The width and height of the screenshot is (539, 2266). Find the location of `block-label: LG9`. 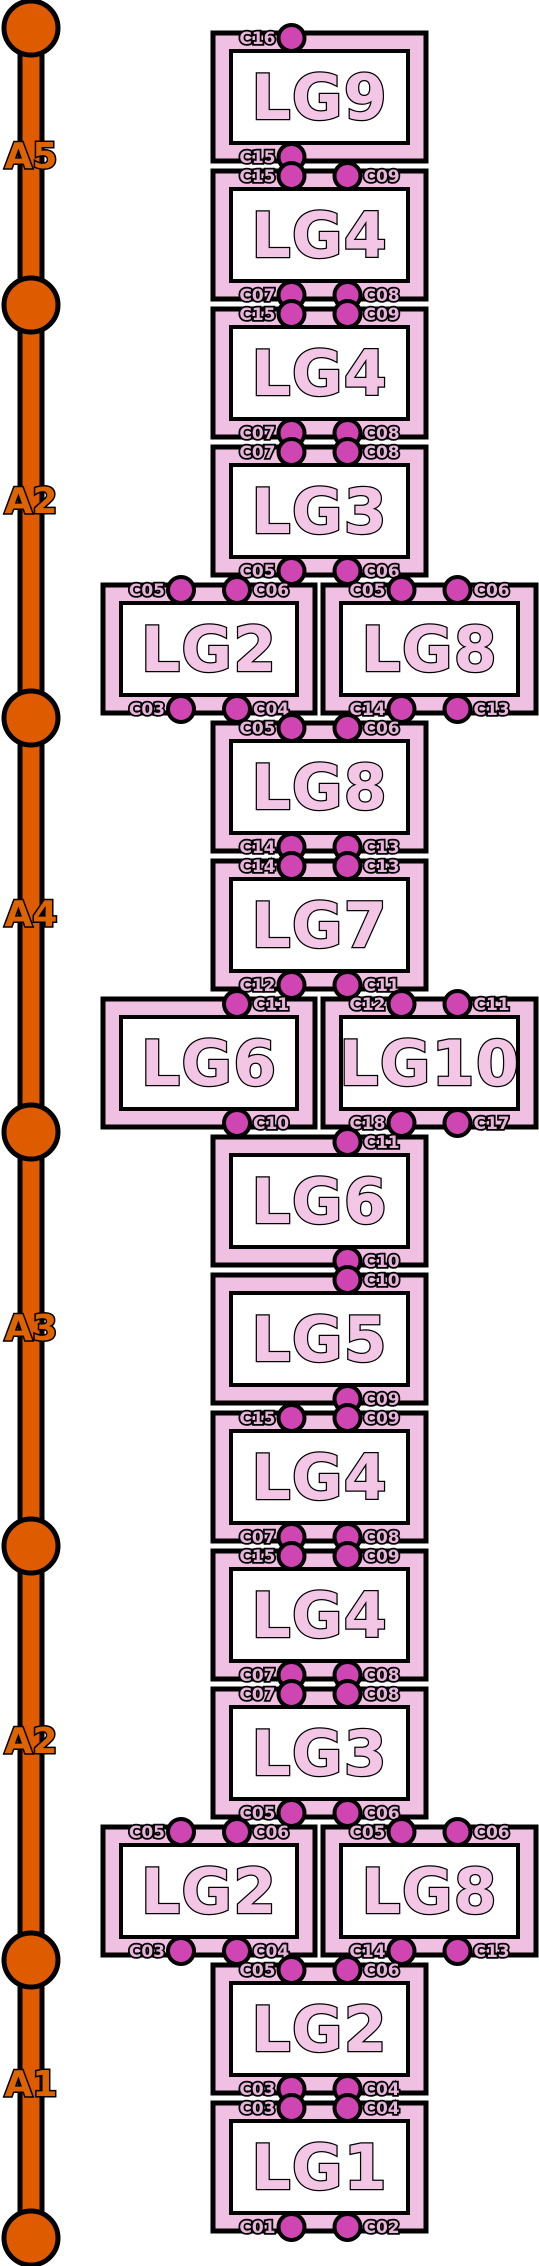

block-label: LG9 is located at coordinates (319, 97).